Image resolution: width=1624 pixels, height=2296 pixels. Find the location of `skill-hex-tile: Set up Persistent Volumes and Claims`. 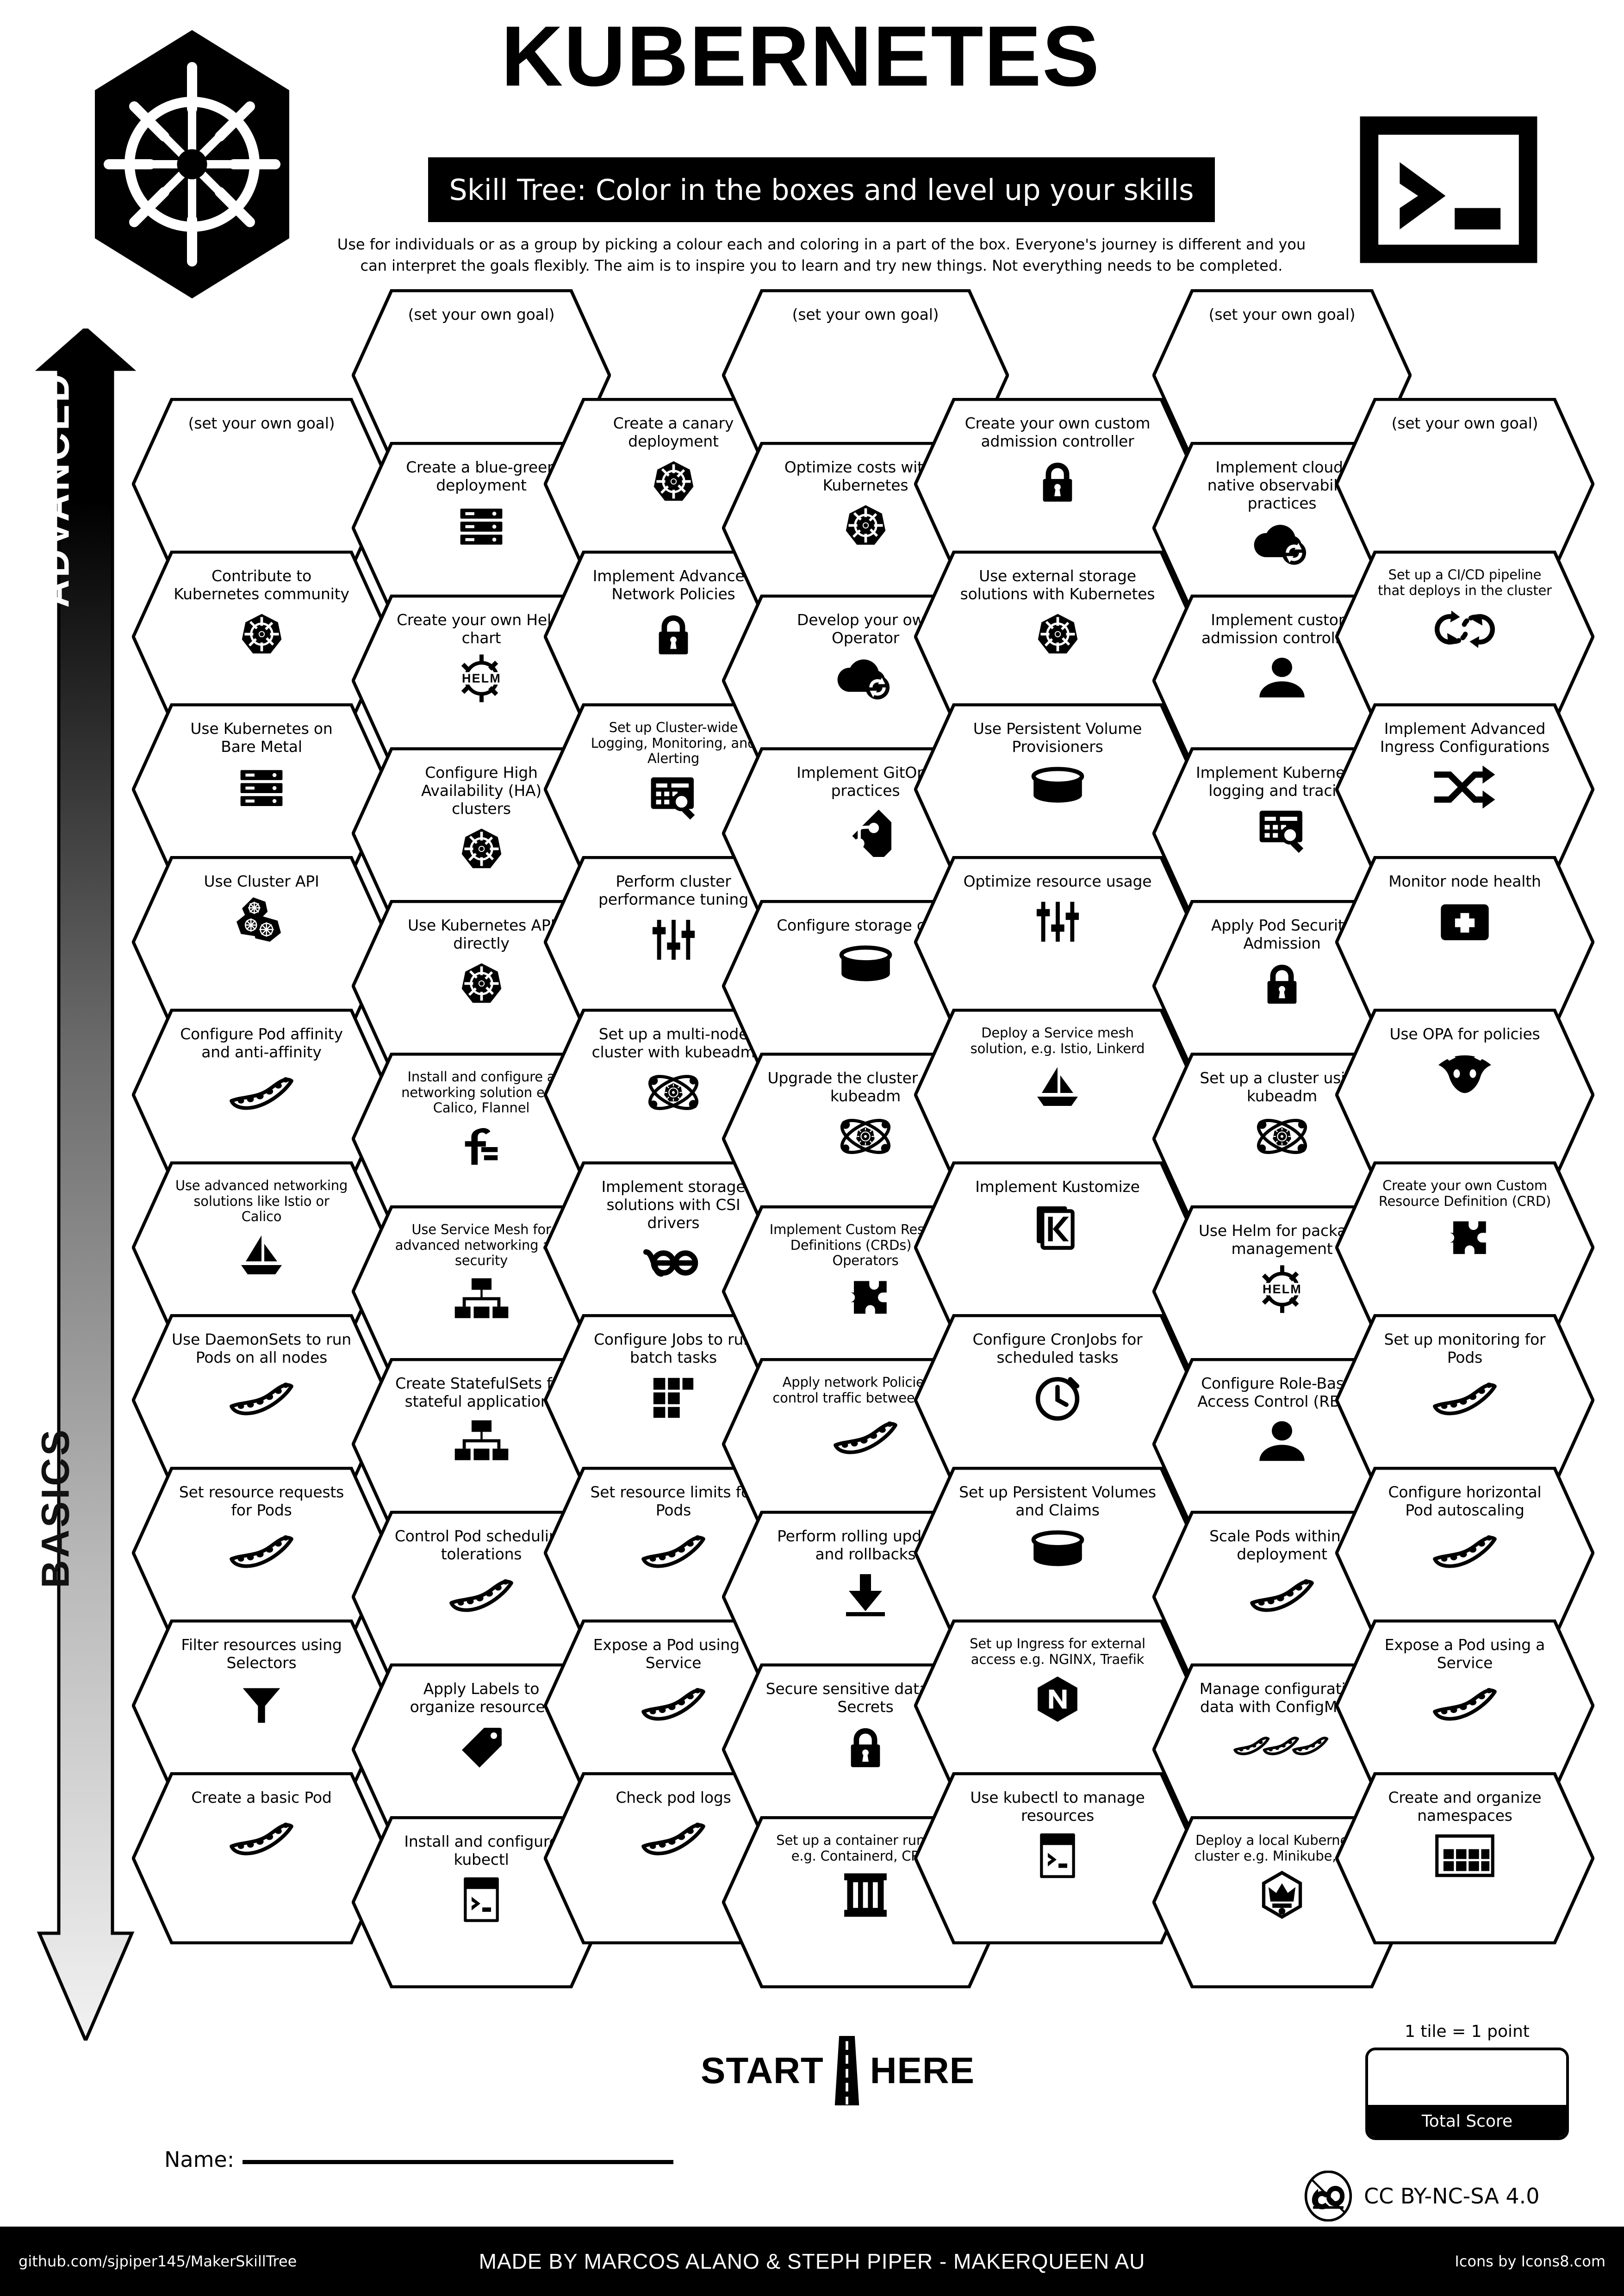

skill-hex-tile: Set up Persistent Volumes and Claims is located at coordinates (1057, 1553).